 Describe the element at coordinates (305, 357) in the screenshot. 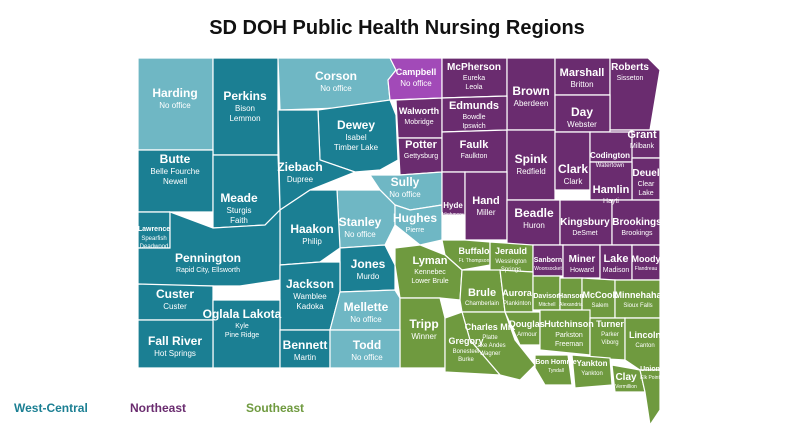

I see `county-office-bennett: Martin` at that location.